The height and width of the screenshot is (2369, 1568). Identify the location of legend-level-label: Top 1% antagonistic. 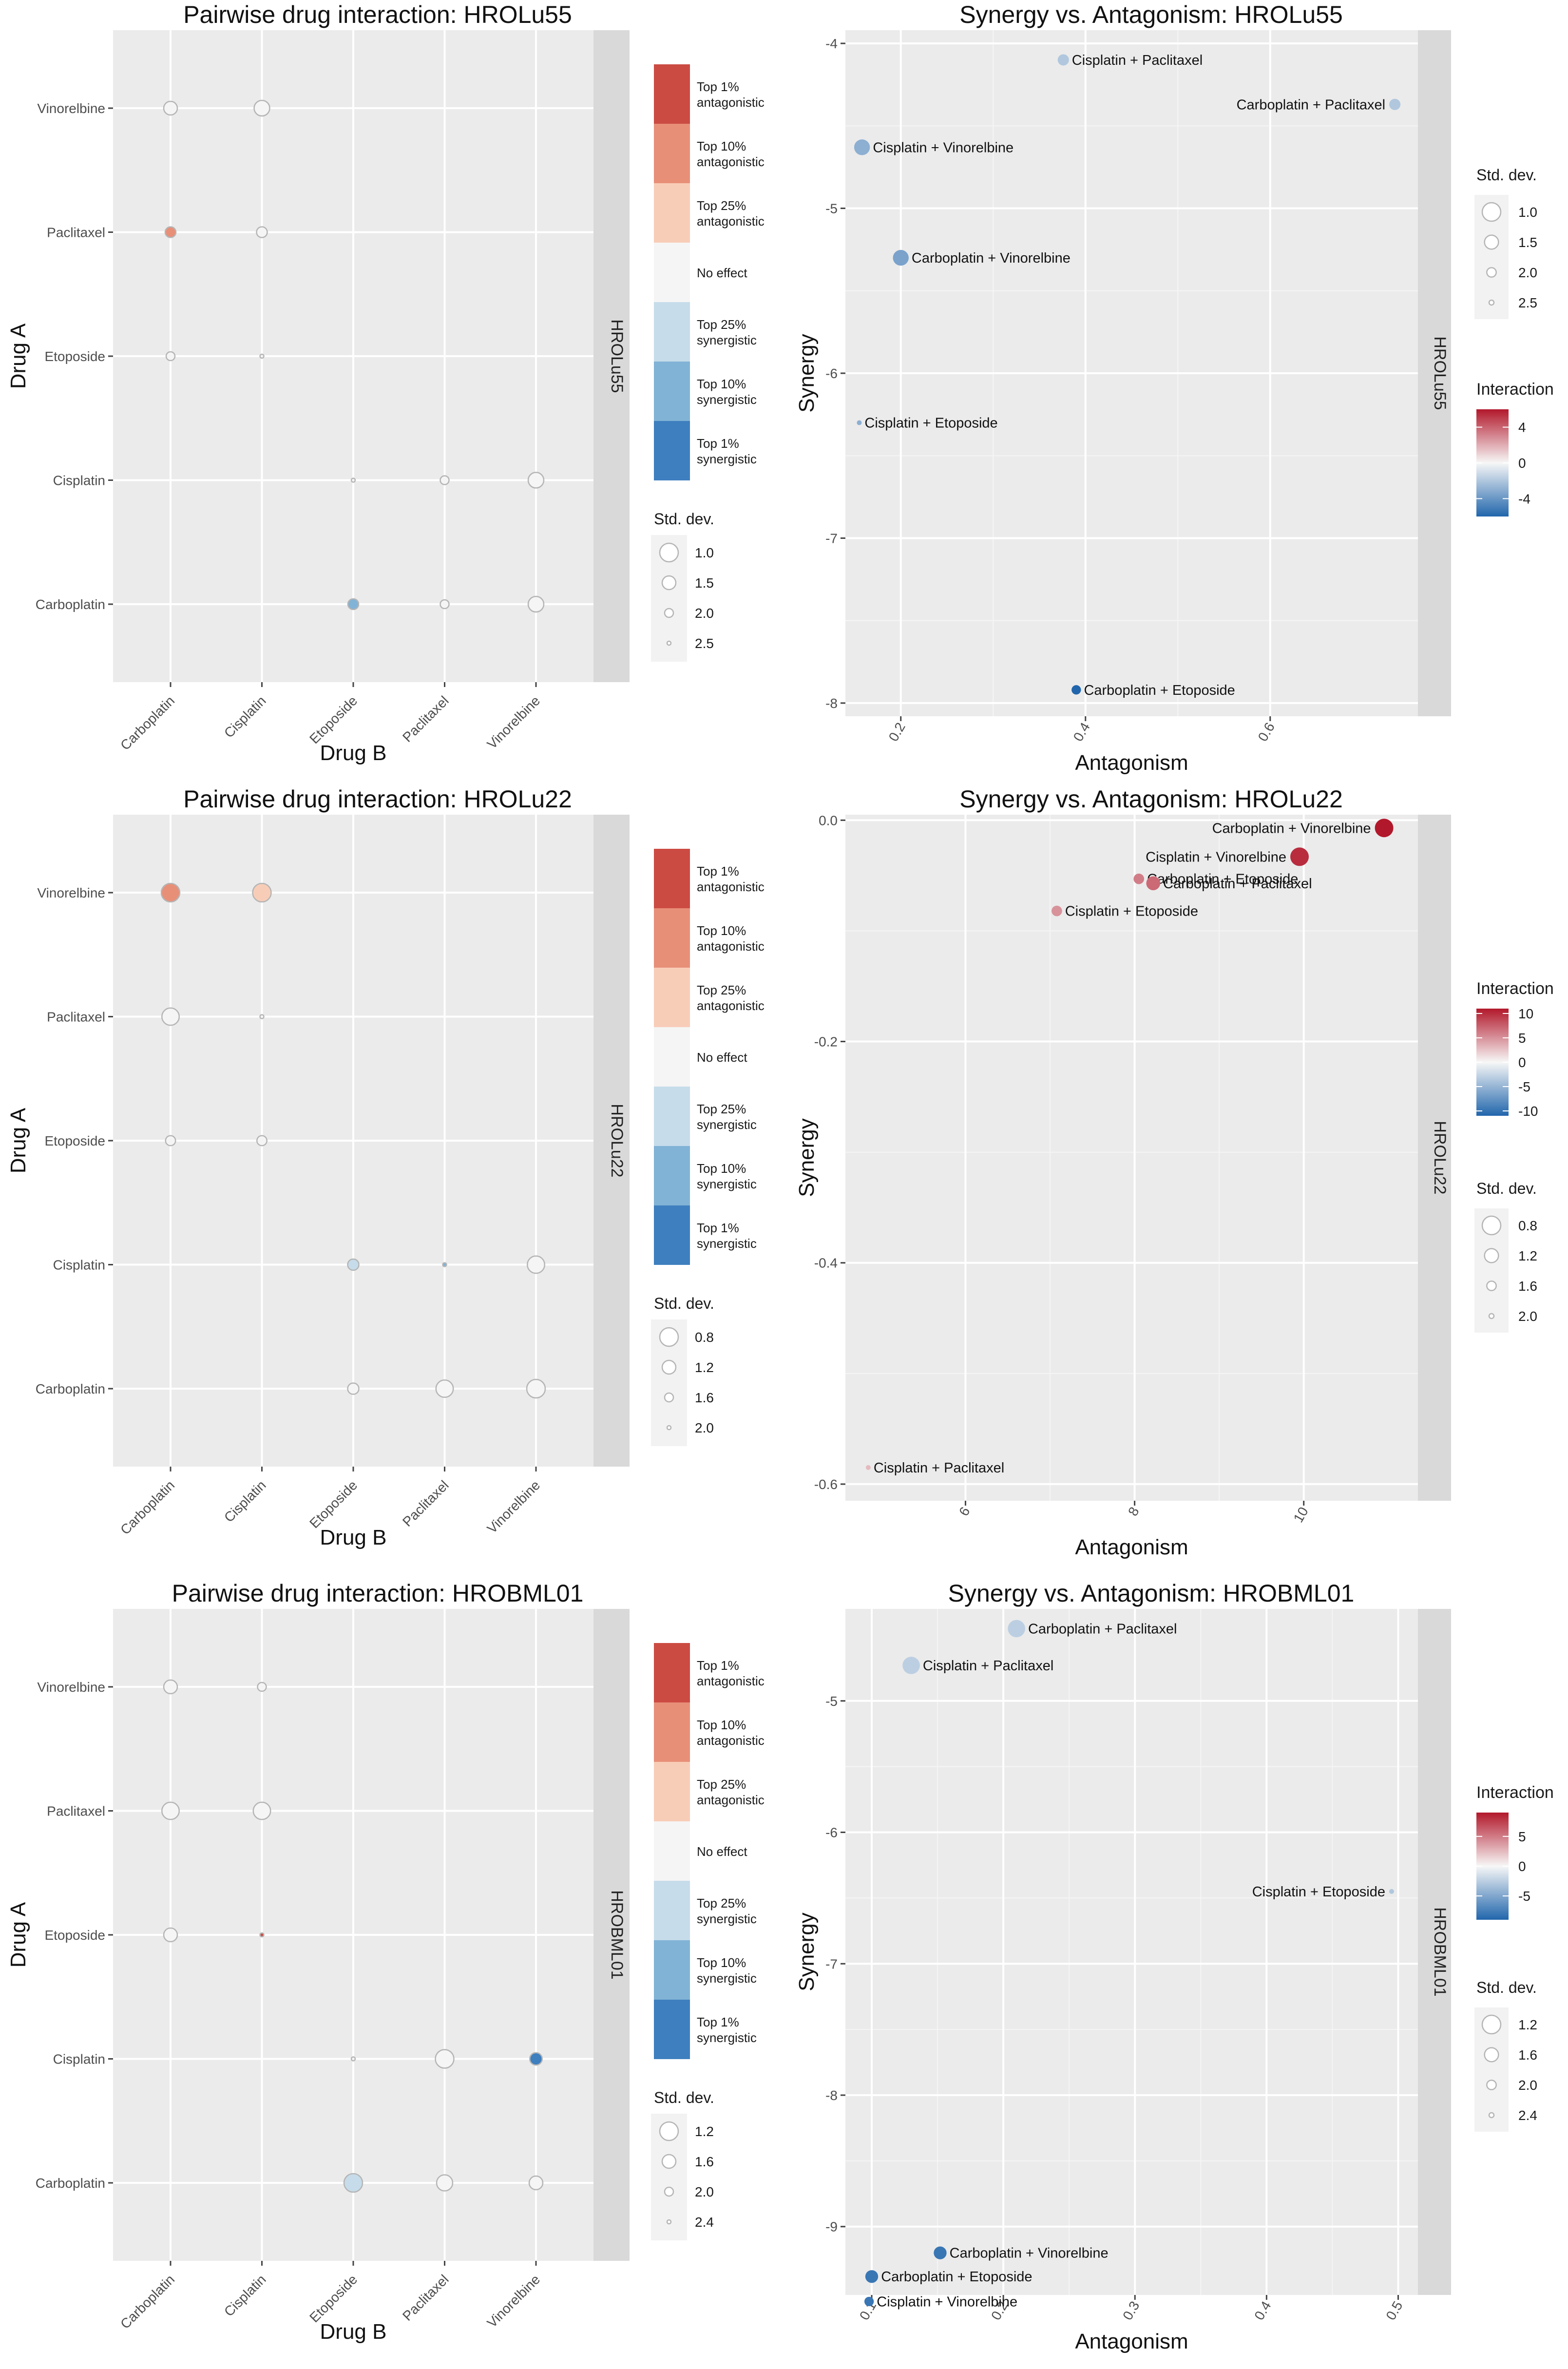
(731, 1673).